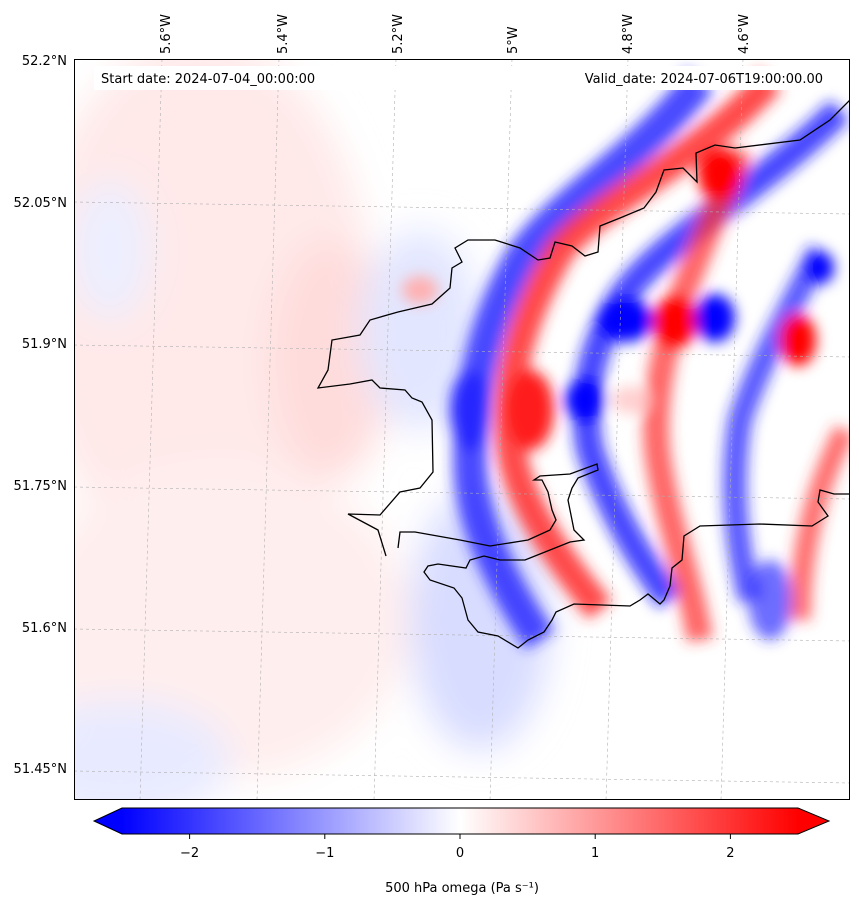 The image size is (859, 908). I want to click on colorbar-label: 500 hPa omega (Pa s⁻¹), so click(462, 888).